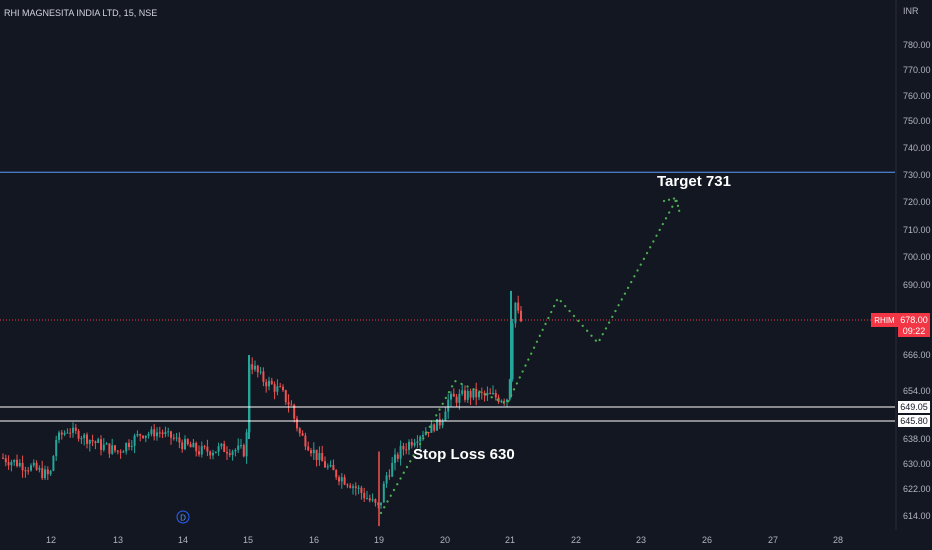 The height and width of the screenshot is (550, 932). Describe the element at coordinates (183, 540) in the screenshot. I see `x-tick-label: 14` at that location.